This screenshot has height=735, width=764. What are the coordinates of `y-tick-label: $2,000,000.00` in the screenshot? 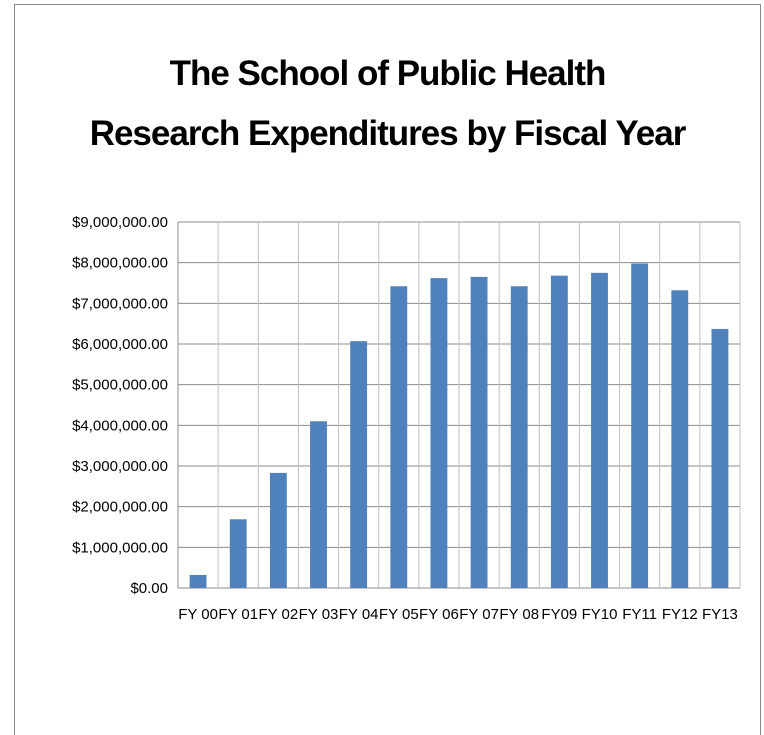 It's located at (120, 507).